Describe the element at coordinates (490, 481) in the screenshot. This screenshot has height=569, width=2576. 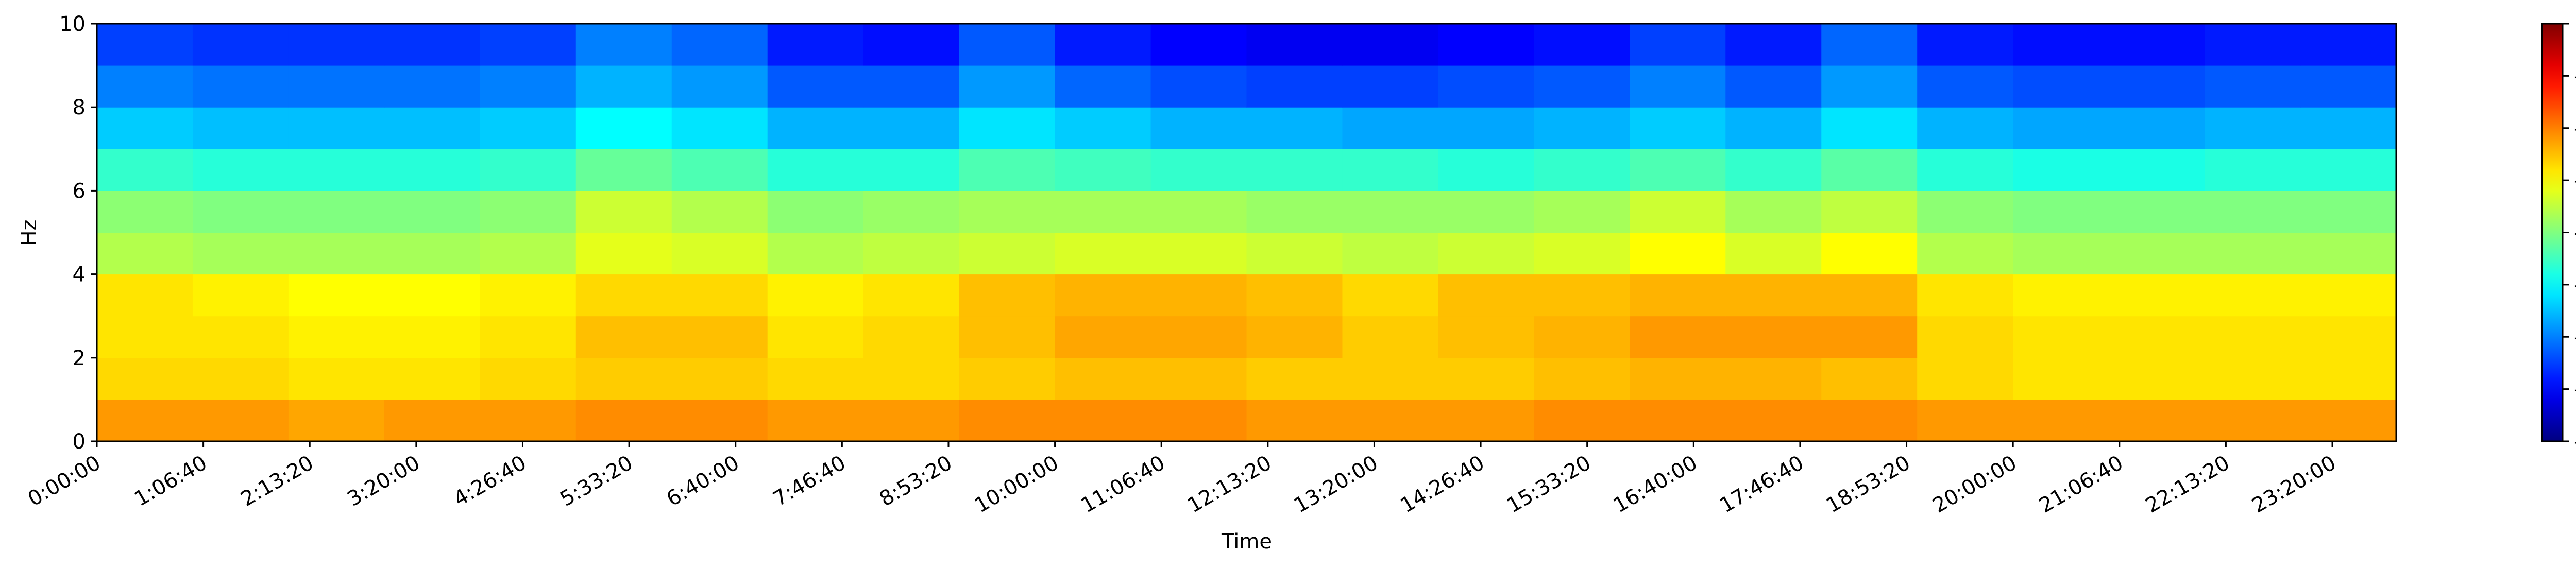
I see `x-tick-label: 4:26:40` at that location.